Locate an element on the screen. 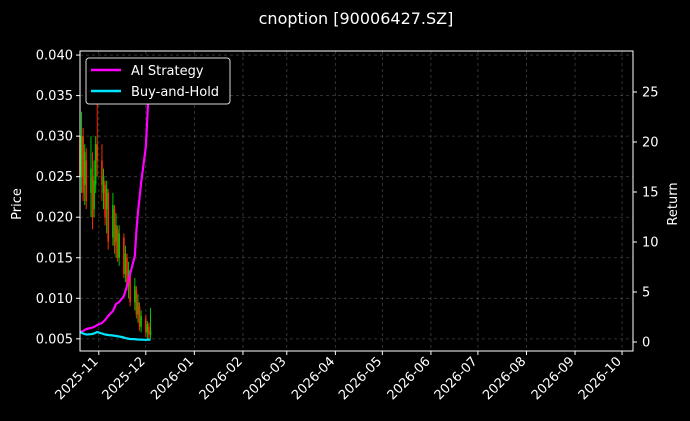 This screenshot has height=421, width=690. y-right-tick-label: 25 is located at coordinates (650, 93).